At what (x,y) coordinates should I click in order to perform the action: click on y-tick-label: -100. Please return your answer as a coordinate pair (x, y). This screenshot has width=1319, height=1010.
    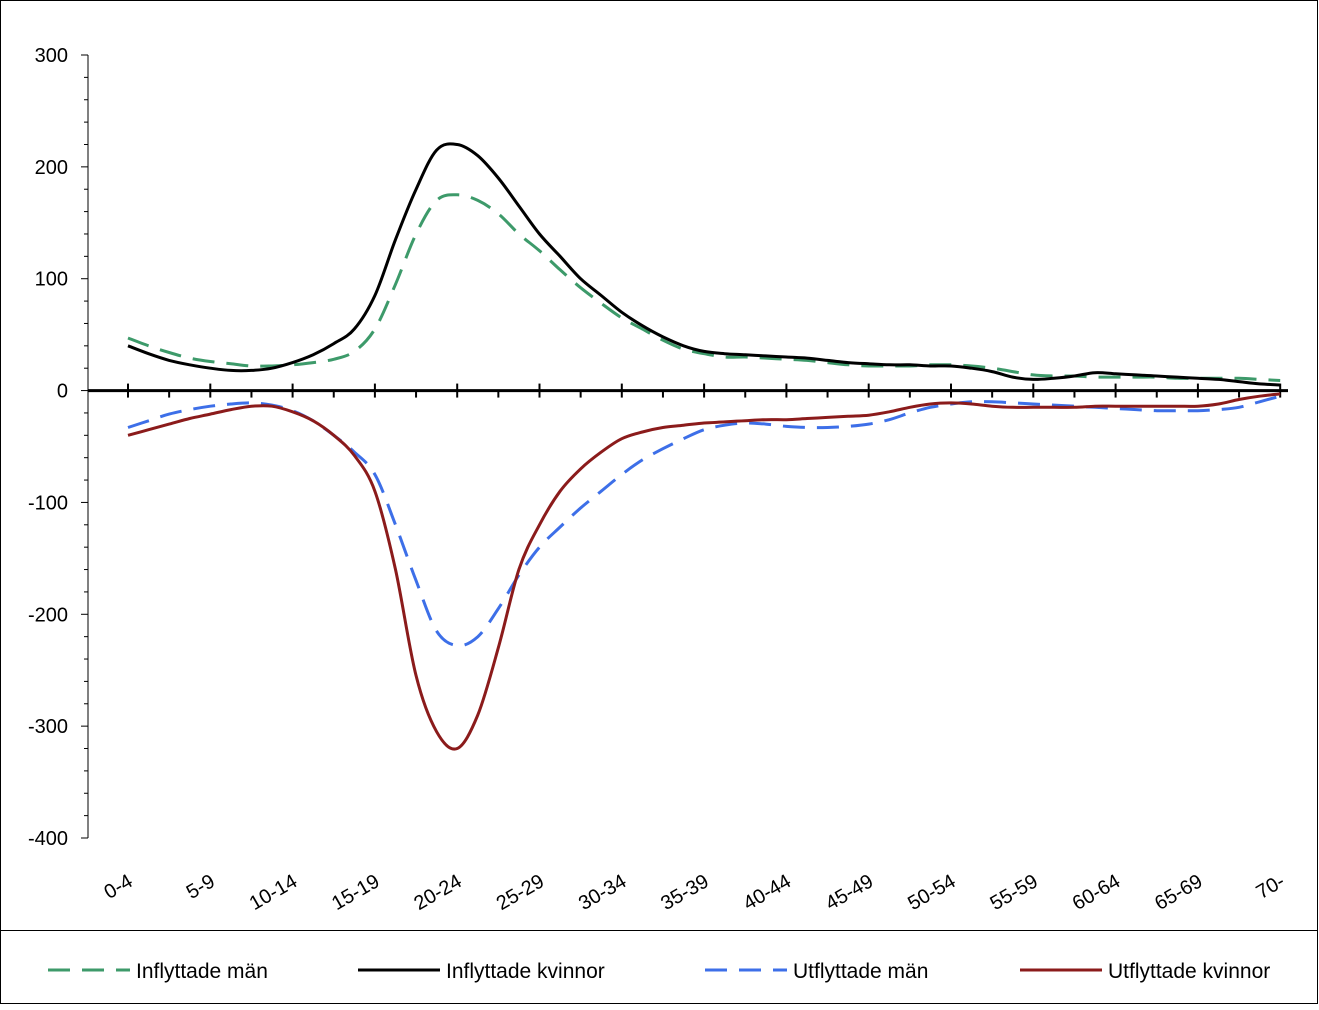
    Looking at the image, I should click on (48, 503).